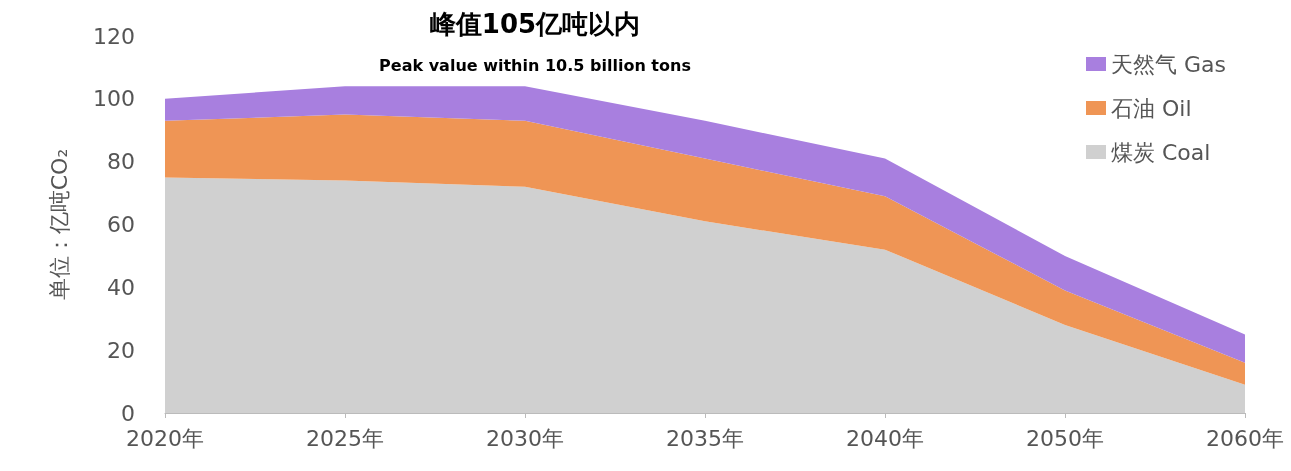 Image resolution: width=1291 pixels, height=471 pixels. Describe the element at coordinates (345, 438) in the screenshot. I see `x-tick-label: 2025年` at that location.